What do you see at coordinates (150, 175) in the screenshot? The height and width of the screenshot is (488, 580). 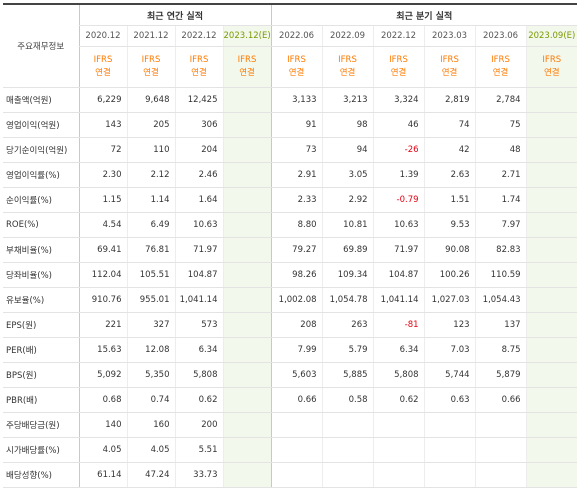 I see `value-cell: 2.12` at bounding box center [150, 175].